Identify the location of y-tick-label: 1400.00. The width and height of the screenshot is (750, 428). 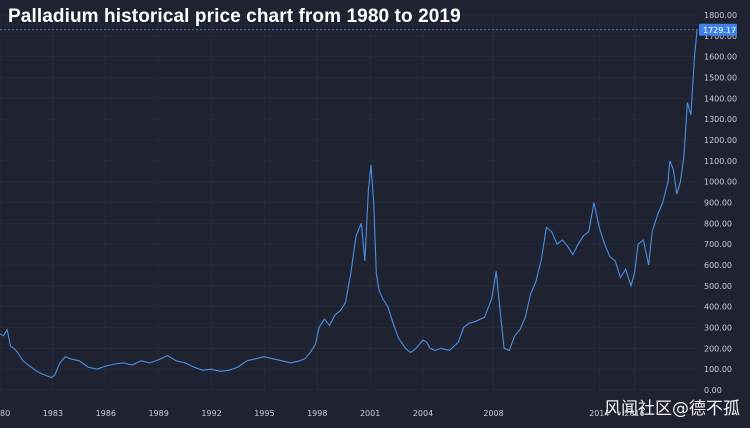
(720, 98).